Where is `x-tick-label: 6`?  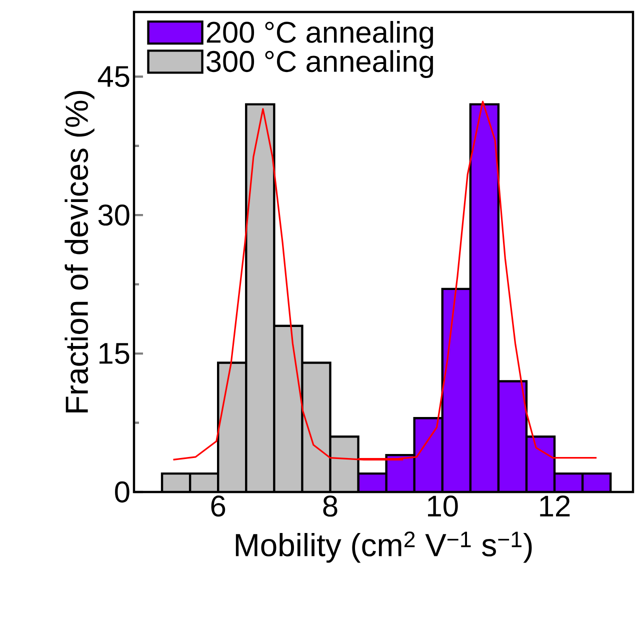 x-tick-label: 6 is located at coordinates (218, 506).